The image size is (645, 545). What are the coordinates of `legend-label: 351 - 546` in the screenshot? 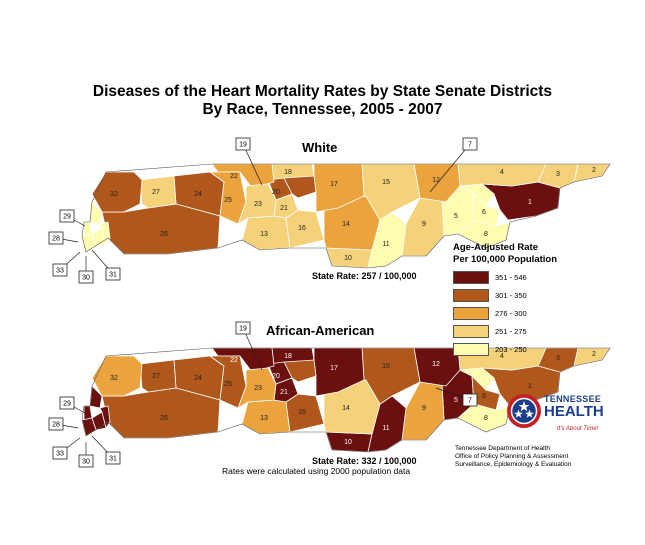 It's located at (511, 277).